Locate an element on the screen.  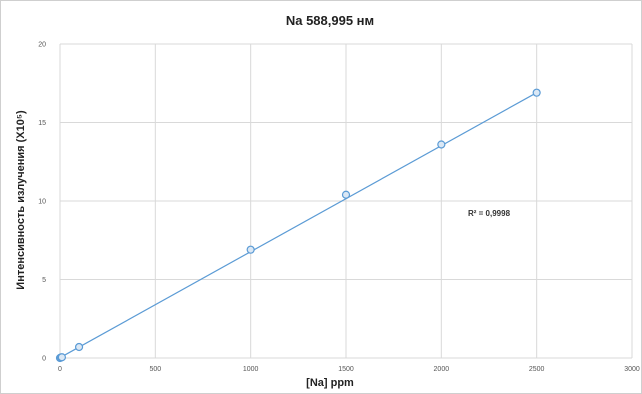
x-tick-labels: 0 500 1000 1500 2000 2500 3000 is located at coordinates (349, 369).